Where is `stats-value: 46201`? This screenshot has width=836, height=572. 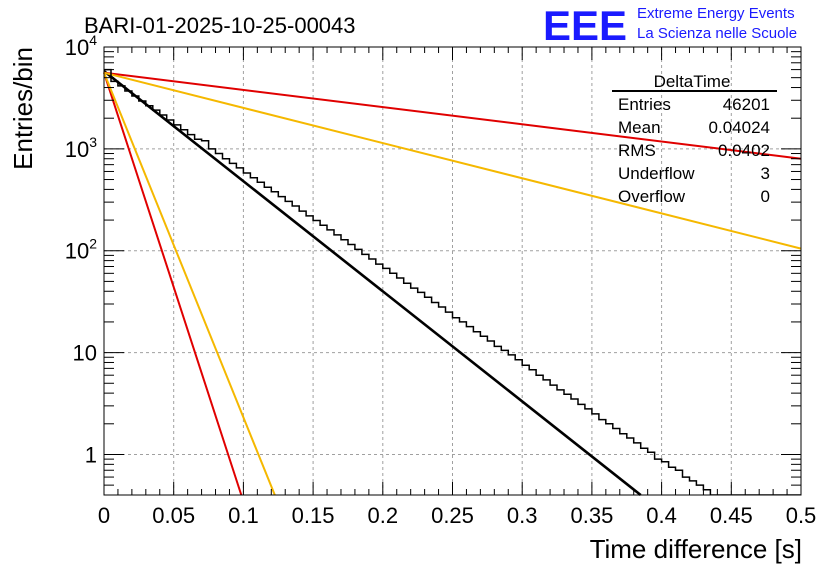 stats-value: 46201 is located at coordinates (746, 104).